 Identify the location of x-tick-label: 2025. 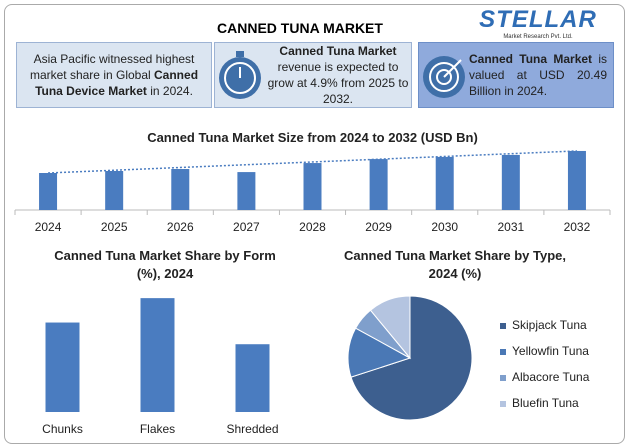
(114, 227).